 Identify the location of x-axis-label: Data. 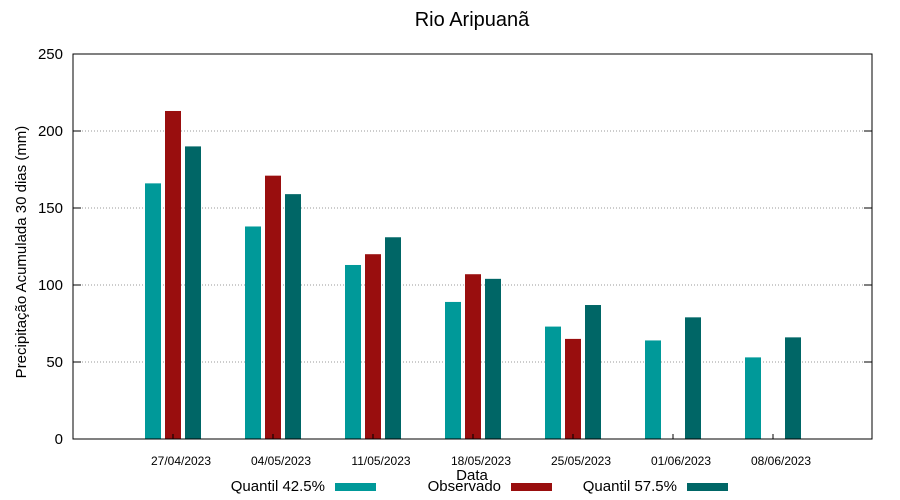
(472, 475).